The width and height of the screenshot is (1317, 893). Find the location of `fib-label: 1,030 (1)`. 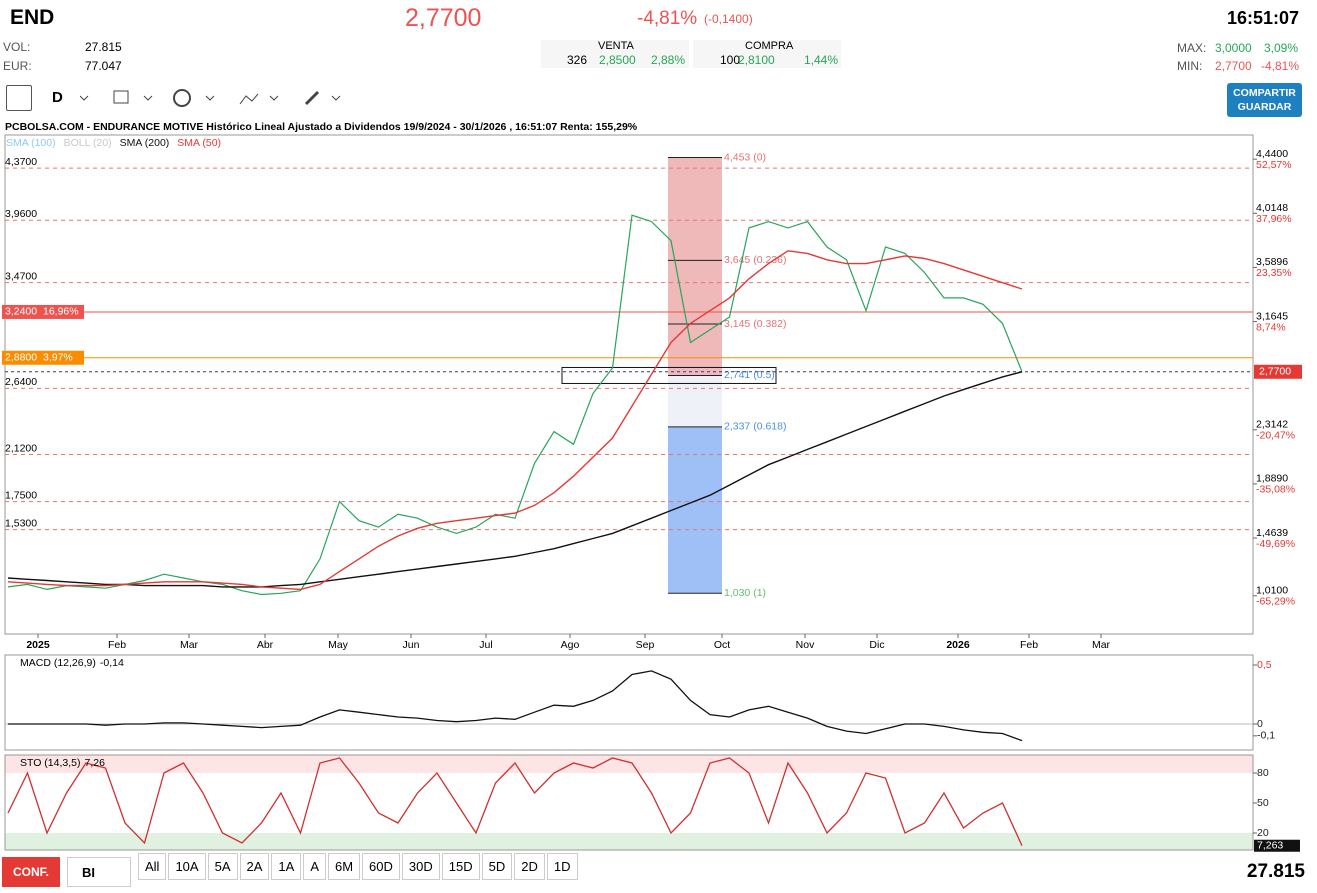

fib-label: 1,030 (1) is located at coordinates (745, 593).